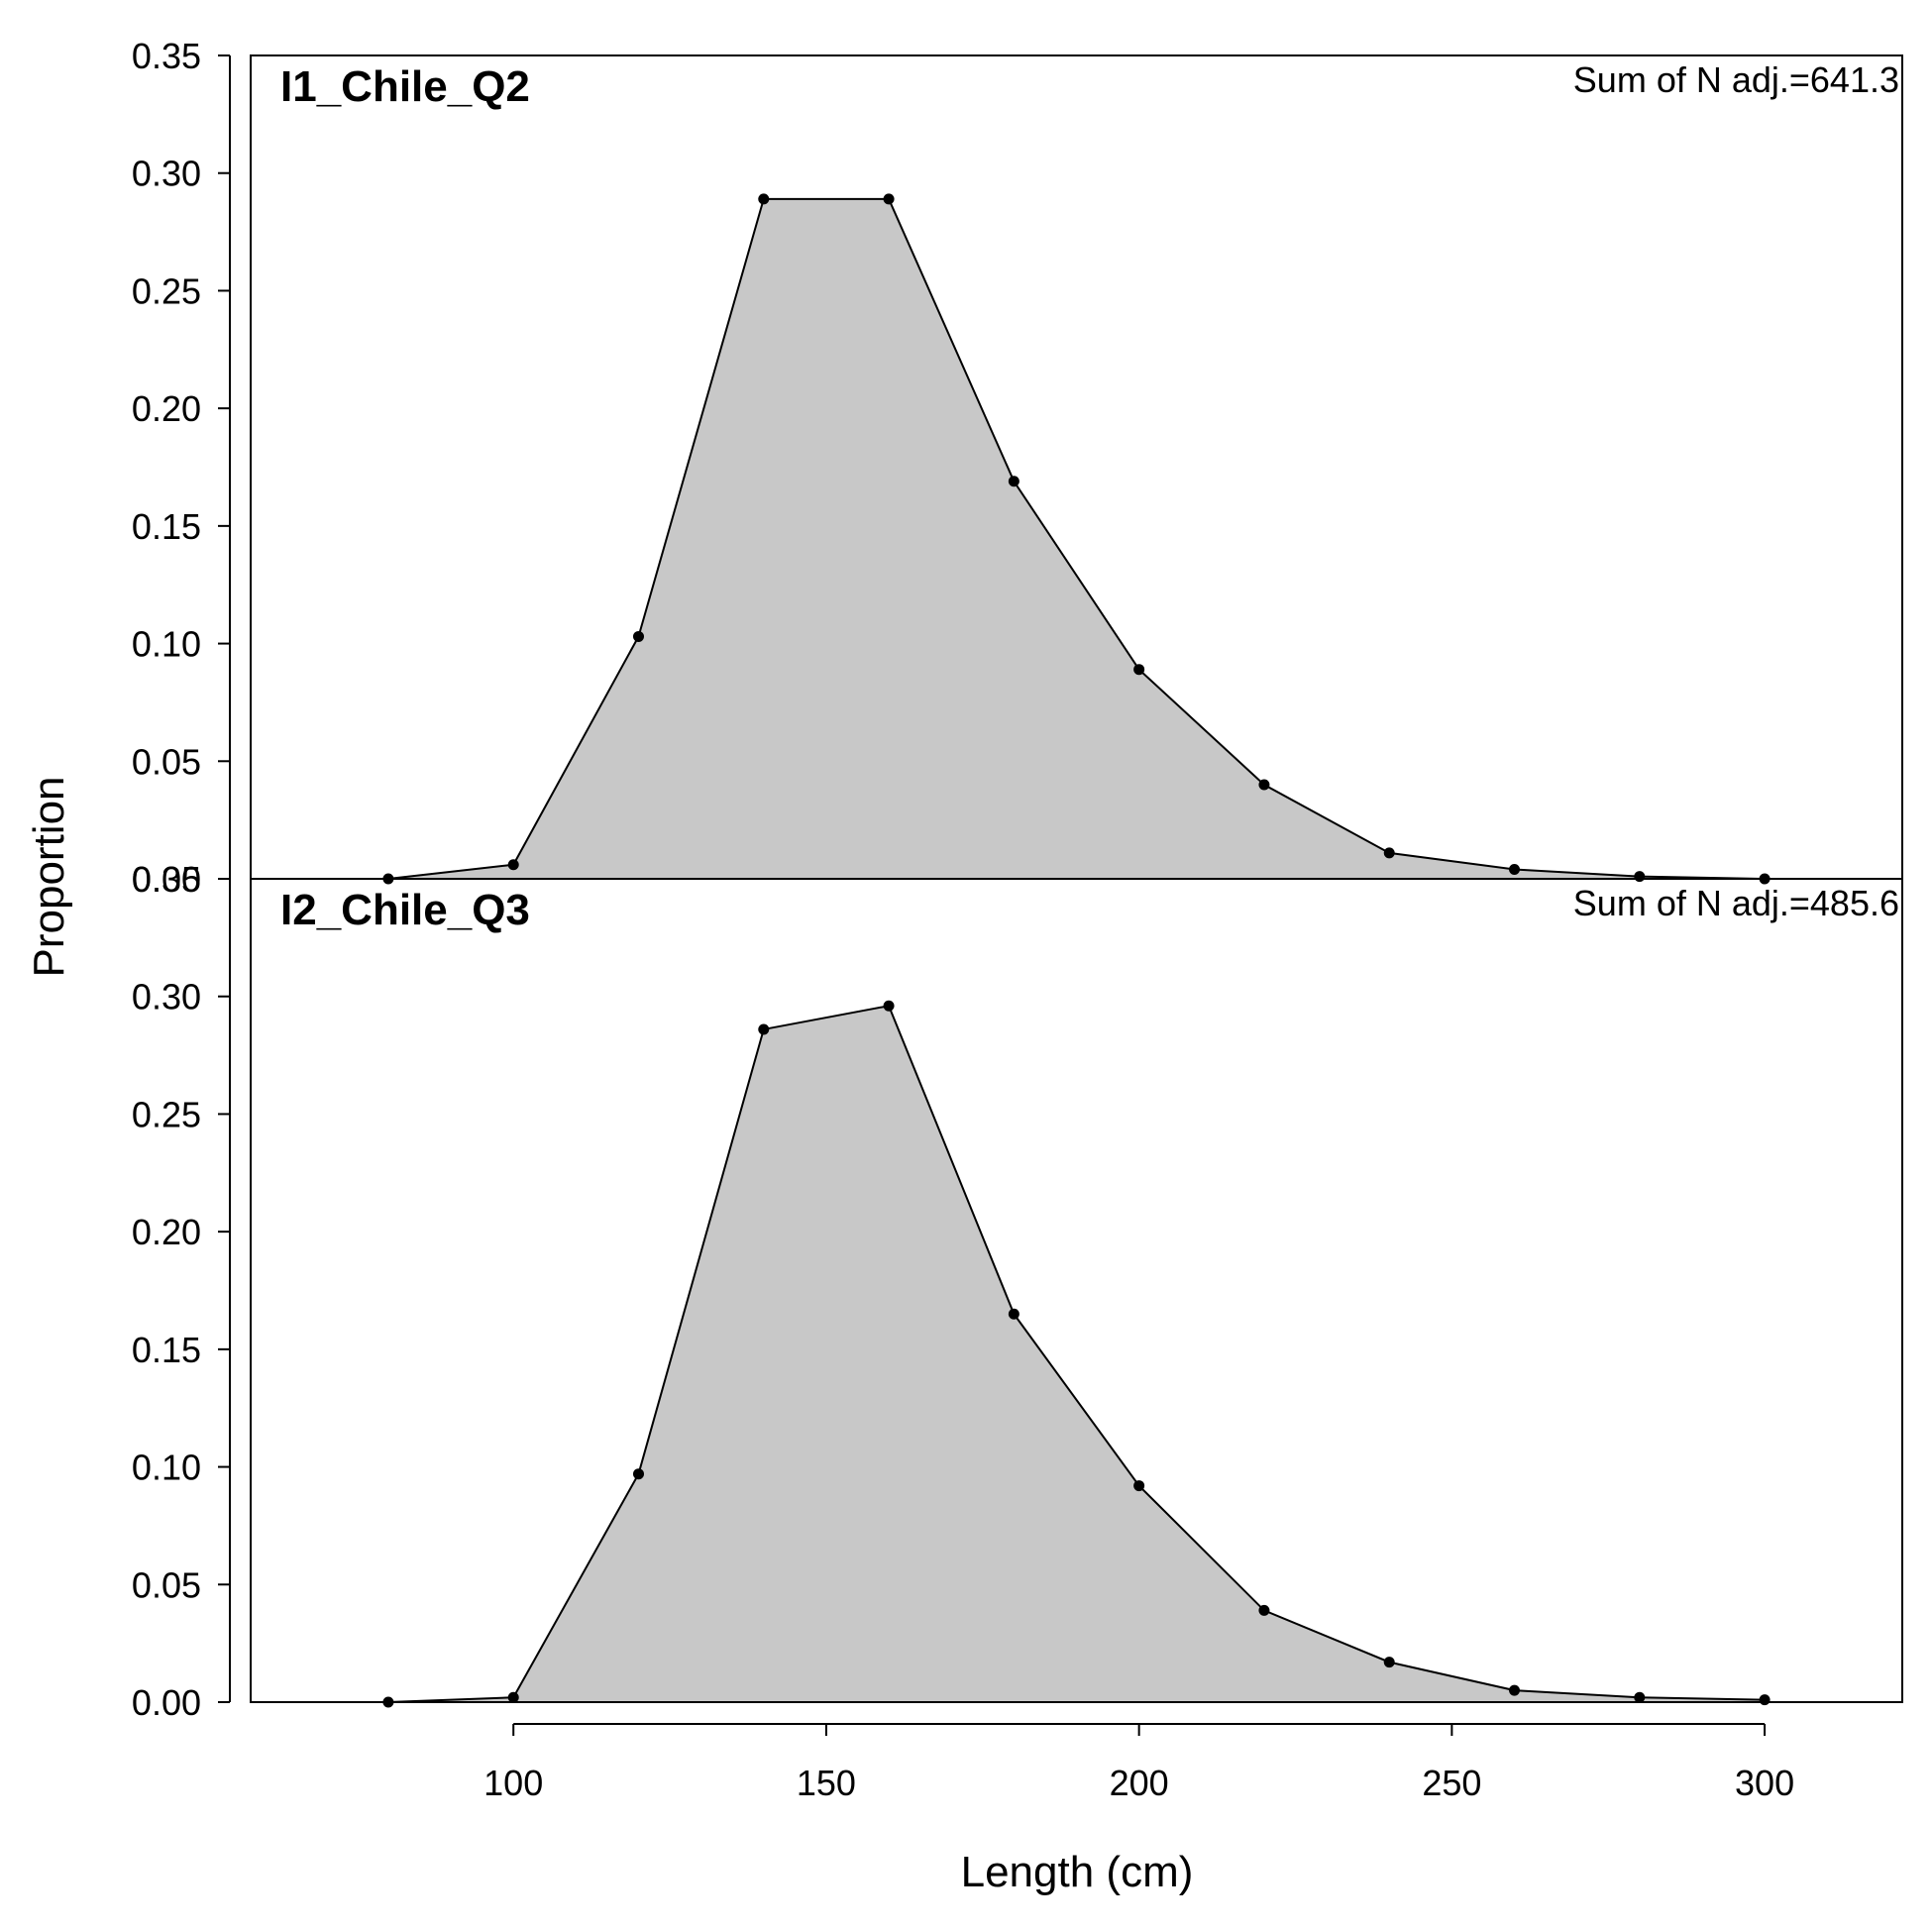  What do you see at coordinates (1736, 903) in the screenshot?
I see `panel-annotation: Sum of N adj.=485.6` at bounding box center [1736, 903].